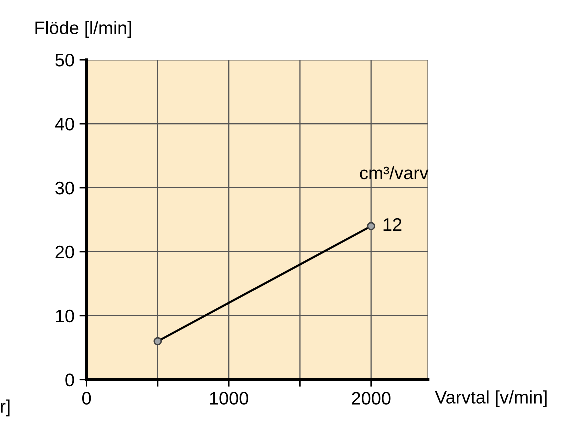 The height and width of the screenshot is (423, 571). Describe the element at coordinates (229, 398) in the screenshot. I see `x-tick-label: 1000` at that location.